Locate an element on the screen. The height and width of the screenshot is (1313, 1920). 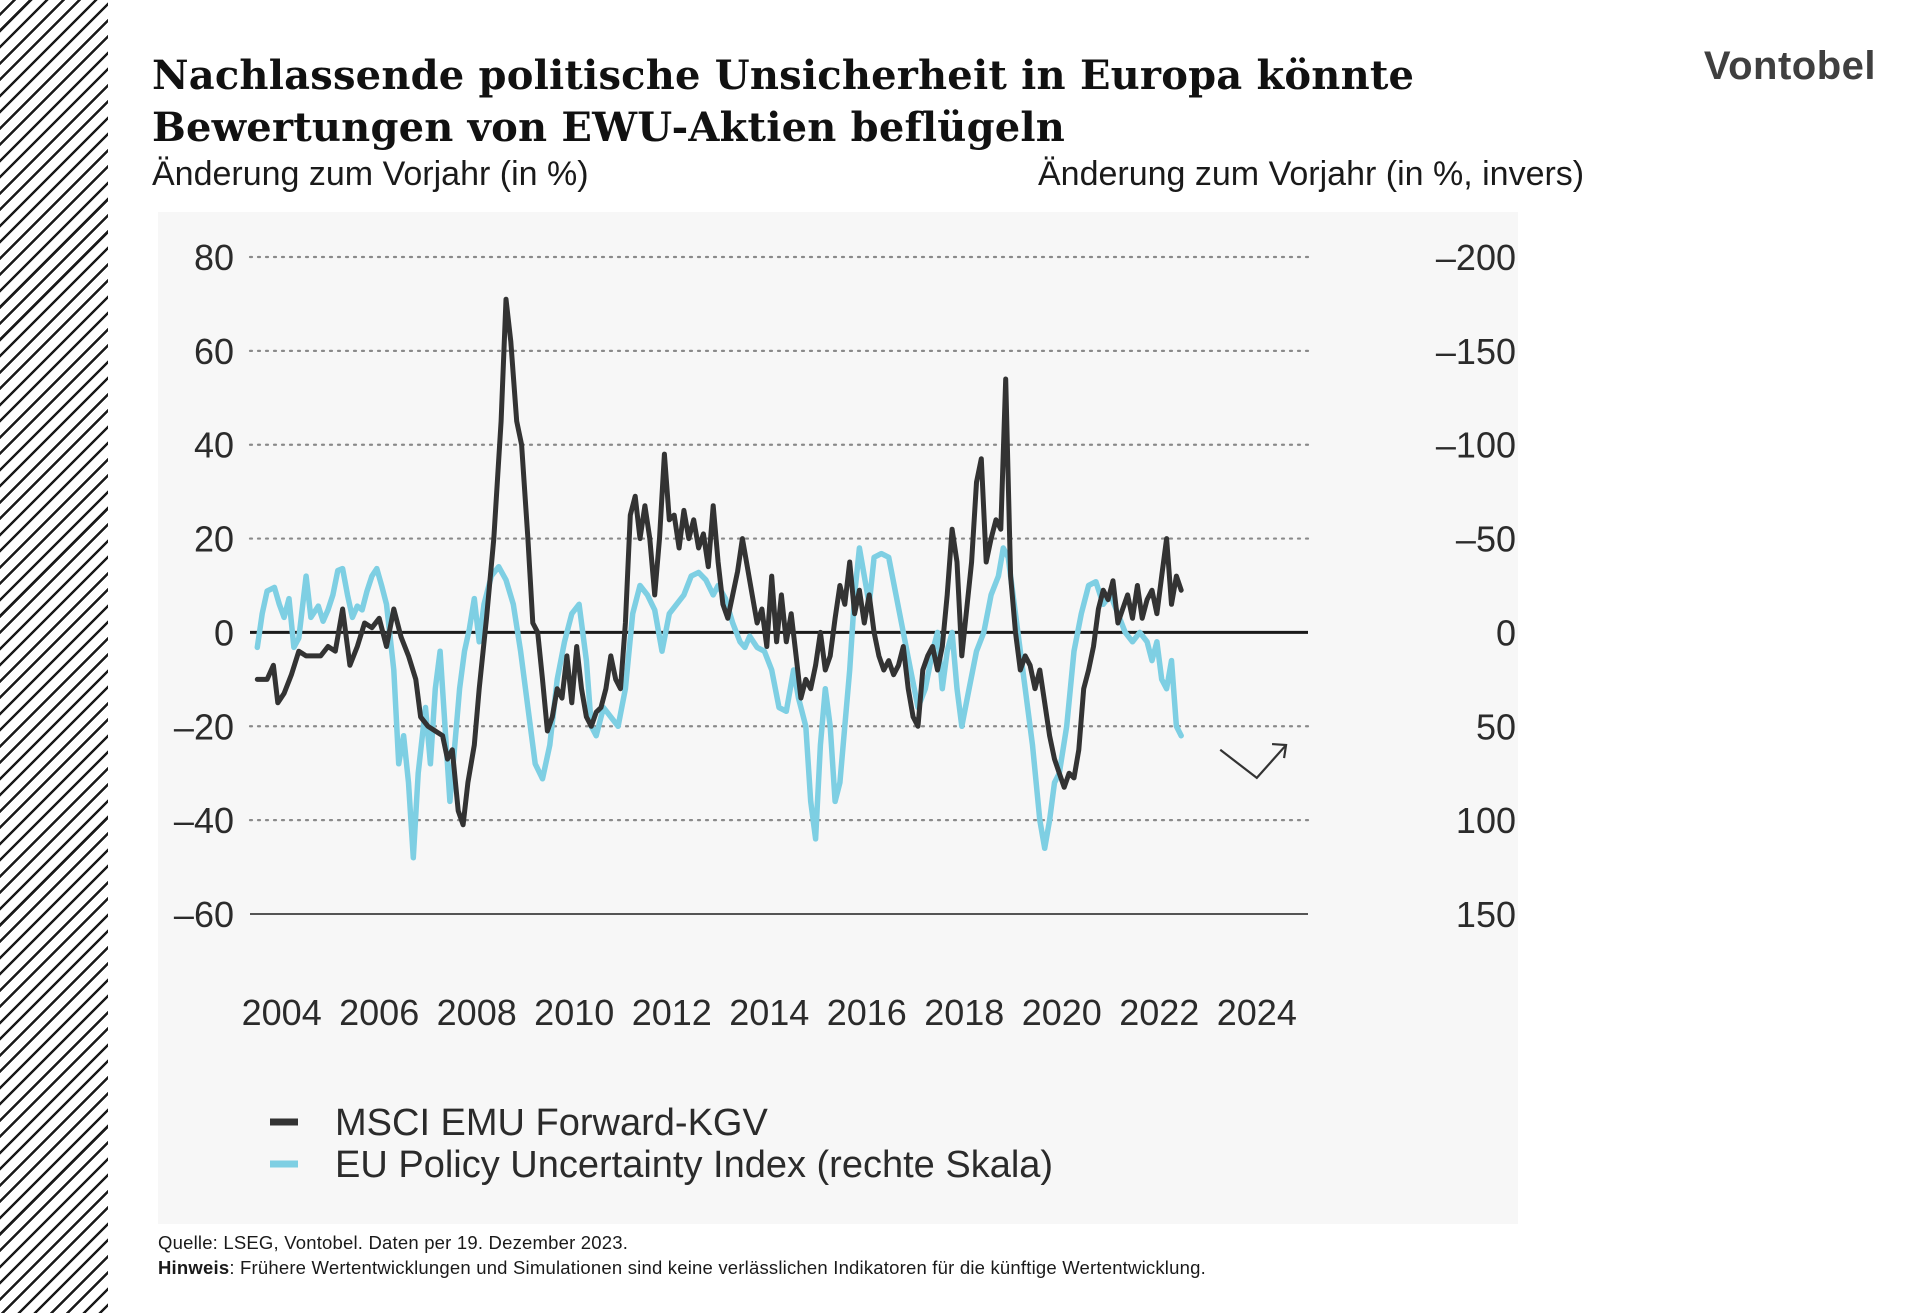
left-tick-label: –60 is located at coordinates (204, 914).